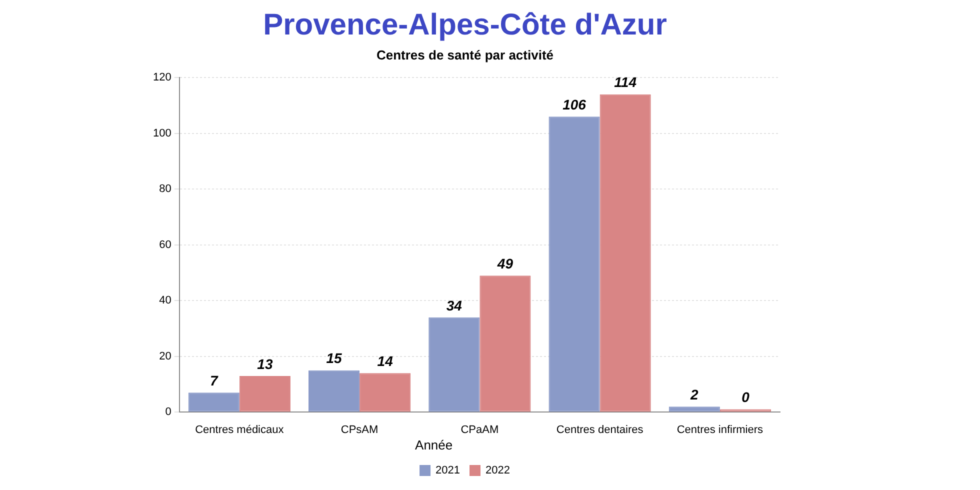 The height and width of the screenshot is (490, 980). Describe the element at coordinates (454, 305) in the screenshot. I see `data-label: 34` at that location.